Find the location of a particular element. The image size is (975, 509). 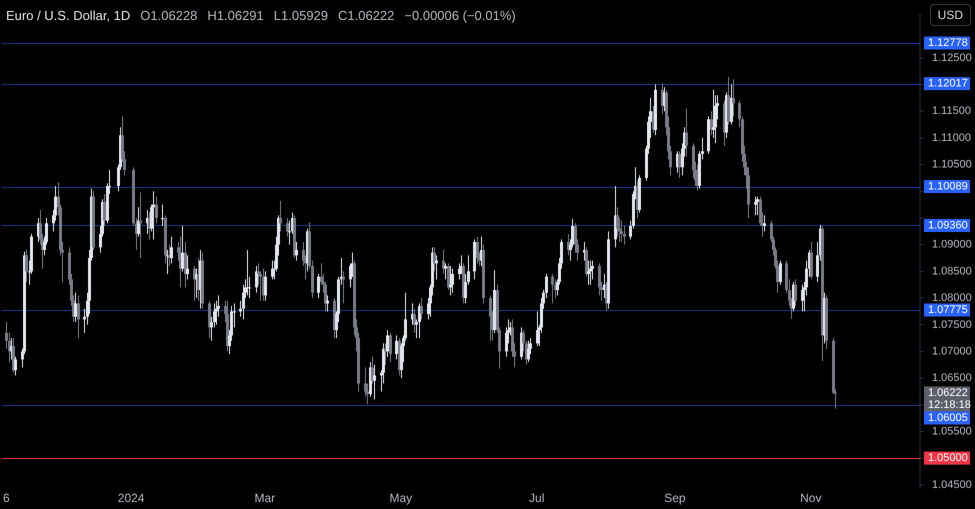

y-tick-label: 1.04500 is located at coordinates (952, 484).